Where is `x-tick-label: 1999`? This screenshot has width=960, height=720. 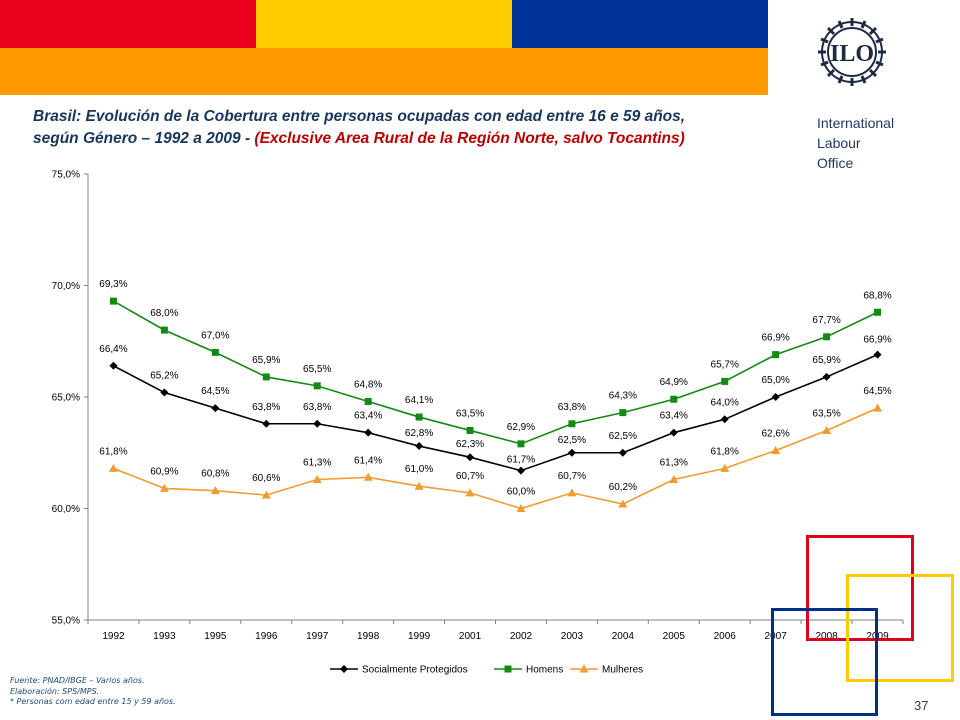
x-tick-label: 1999 is located at coordinates (419, 636).